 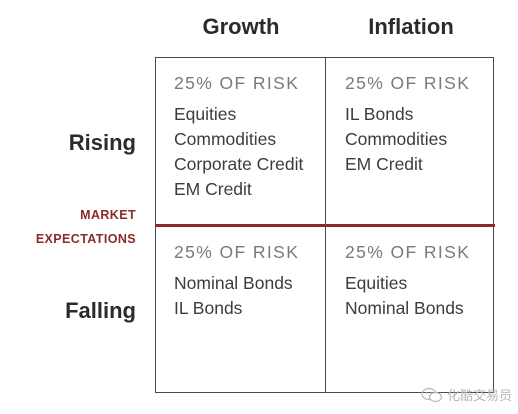 What do you see at coordinates (479, 395) in the screenshot?
I see `watermark-text: 化酷交易员` at bounding box center [479, 395].